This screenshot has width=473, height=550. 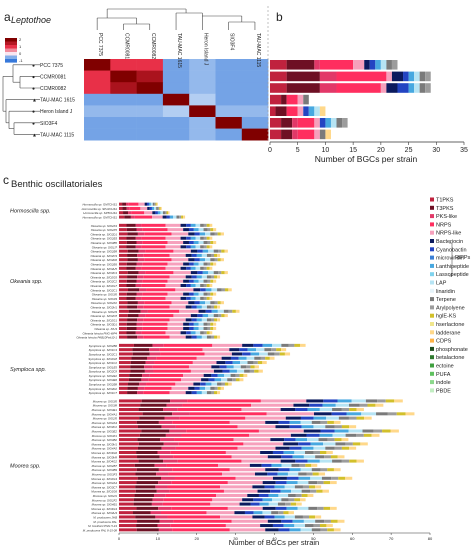 What do you see at coordinates (33, 77) in the screenshot?
I see `row-marker: ●` at bounding box center [33, 77].